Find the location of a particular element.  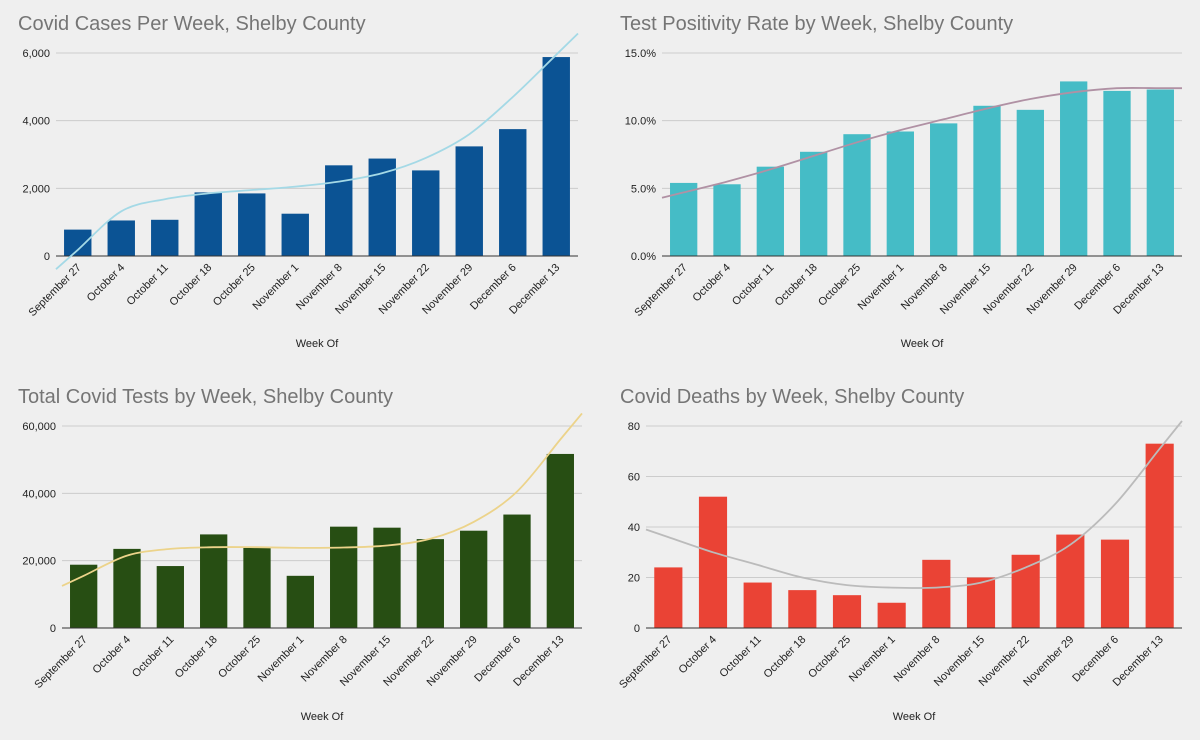

y-tick-label: 0.0% is located at coordinates (643, 257).